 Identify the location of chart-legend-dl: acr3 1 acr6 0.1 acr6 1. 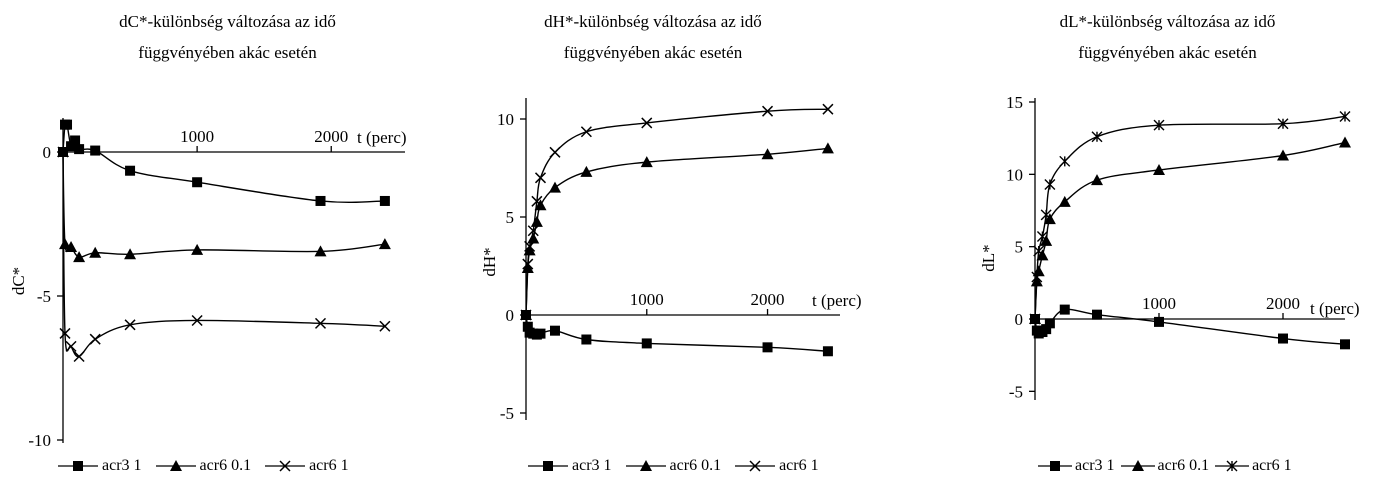
(1165, 468).